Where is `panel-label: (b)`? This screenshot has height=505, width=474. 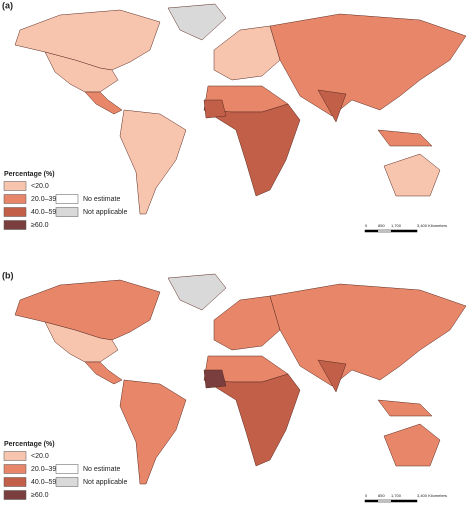 panel-label: (b) is located at coordinates (8, 275).